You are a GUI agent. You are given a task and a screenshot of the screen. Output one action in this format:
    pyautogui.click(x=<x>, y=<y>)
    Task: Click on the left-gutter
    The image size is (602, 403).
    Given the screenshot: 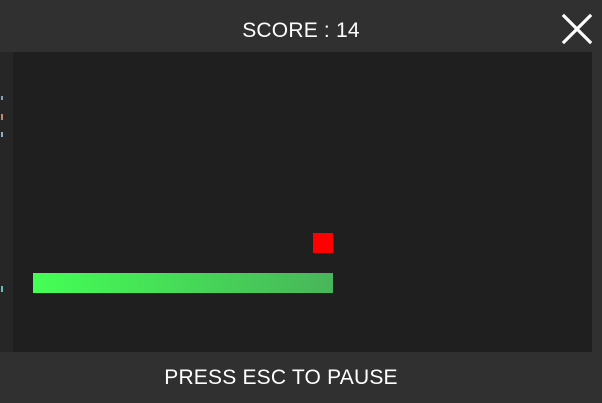 What is the action you would take?
    pyautogui.click(x=6, y=202)
    